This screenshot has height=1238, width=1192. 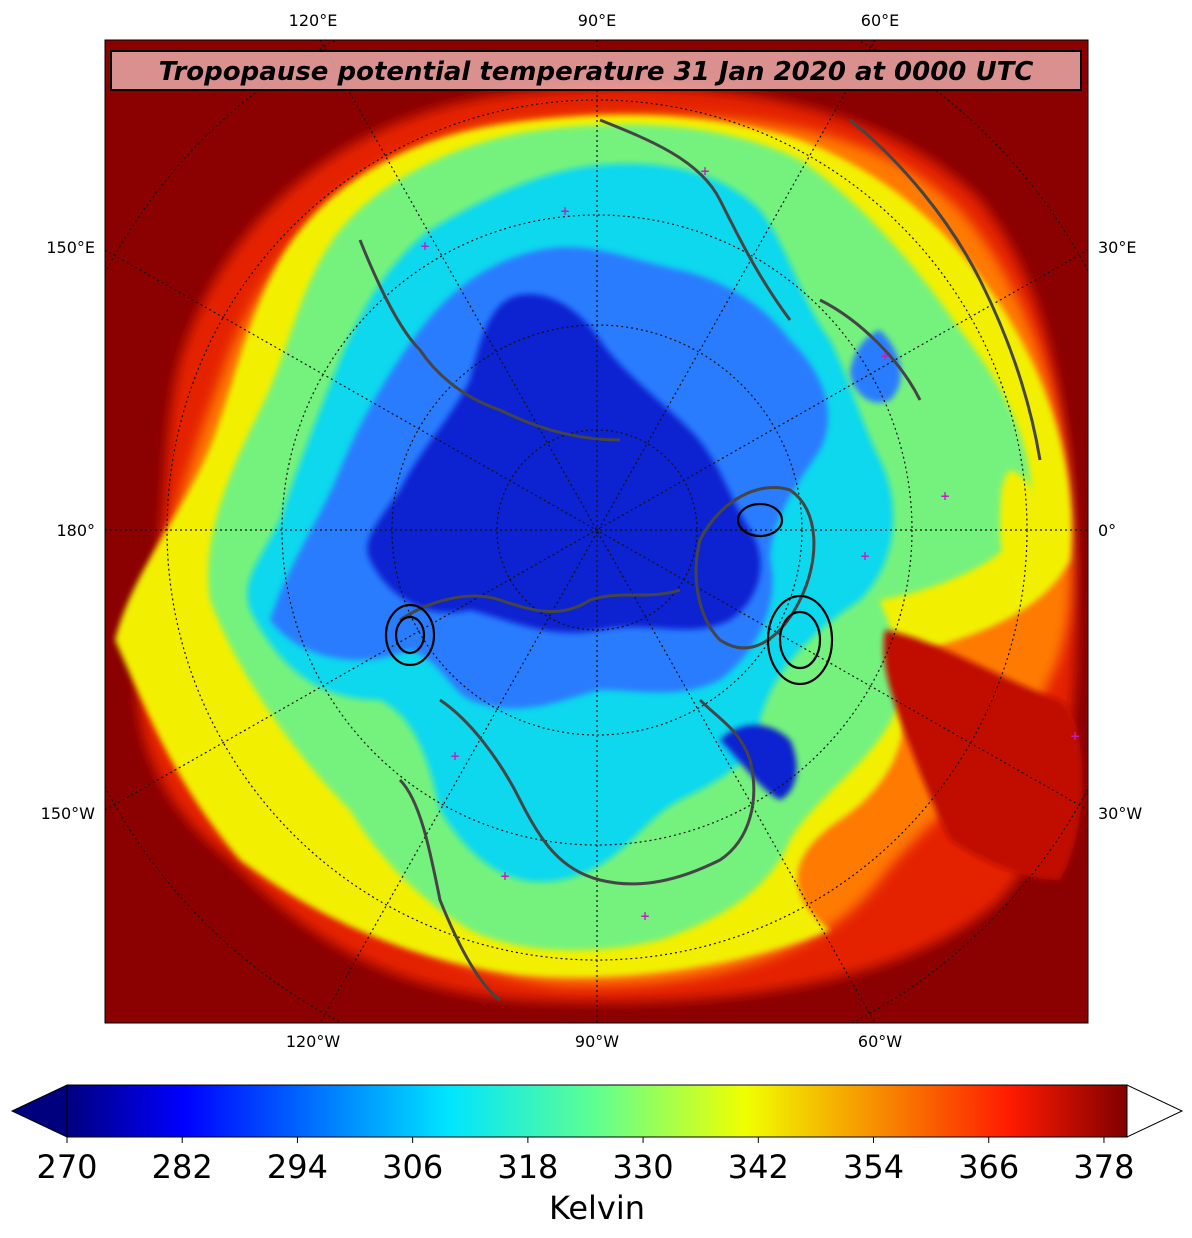 I want to click on blue-streamer-east, so click(x=875, y=366).